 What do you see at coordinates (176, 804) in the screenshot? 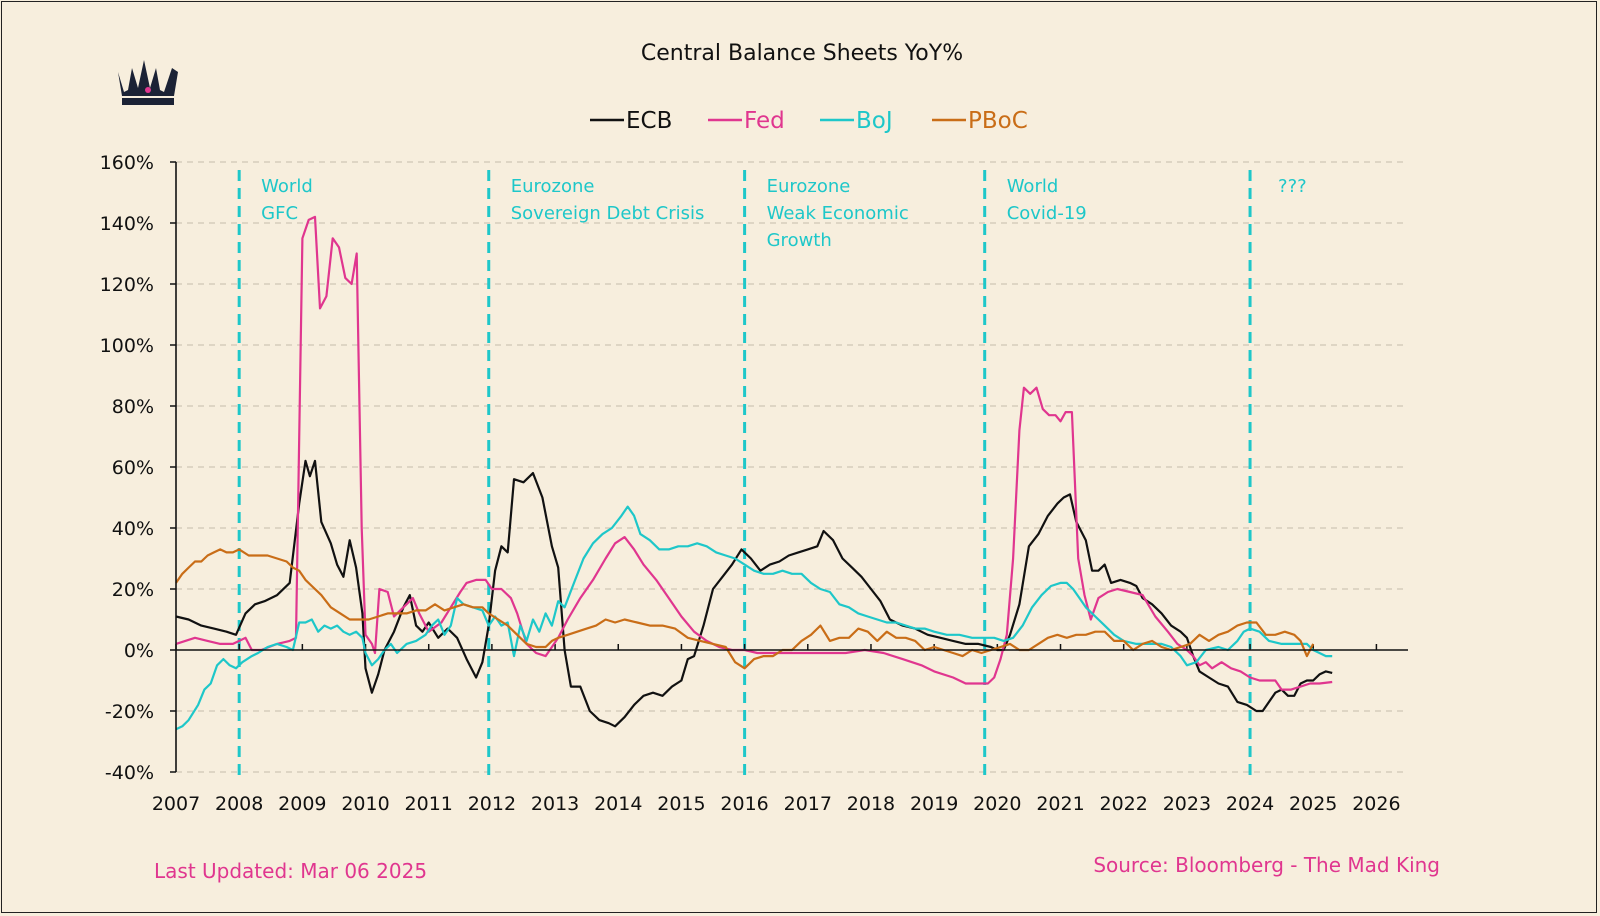
I see `x-tick-label: 2007` at bounding box center [176, 804].